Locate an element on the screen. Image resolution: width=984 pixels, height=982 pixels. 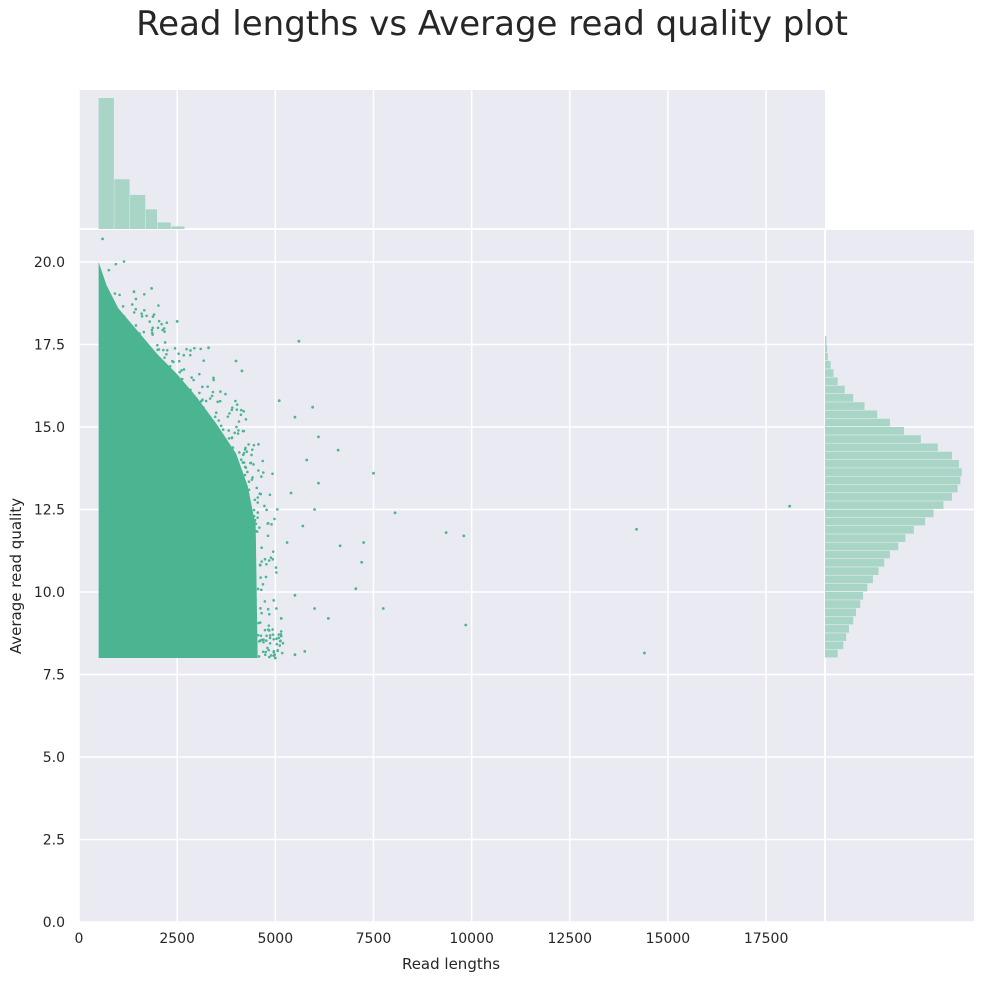
y-axis-label: Average read quality is located at coordinates (16, 576).